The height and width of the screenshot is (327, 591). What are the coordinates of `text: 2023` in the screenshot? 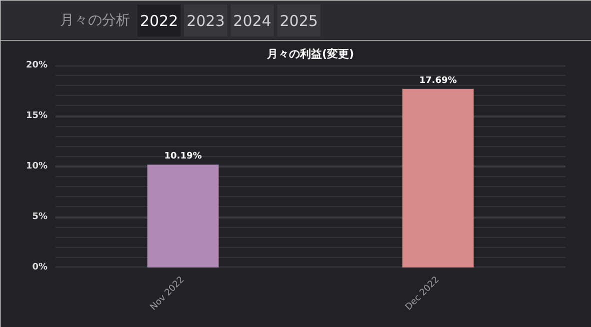 It's located at (205, 21).